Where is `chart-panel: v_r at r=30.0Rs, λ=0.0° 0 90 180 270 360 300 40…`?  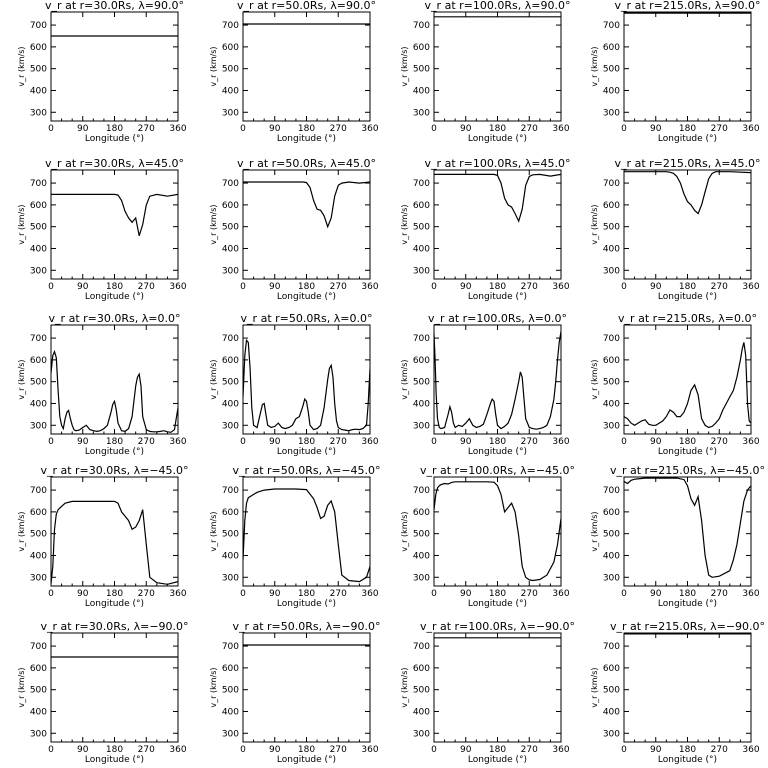 chart-panel: v_r at r=30.0Rs, λ=0.0° 0 90 180 270 360 300 40… is located at coordinates (102, 384).